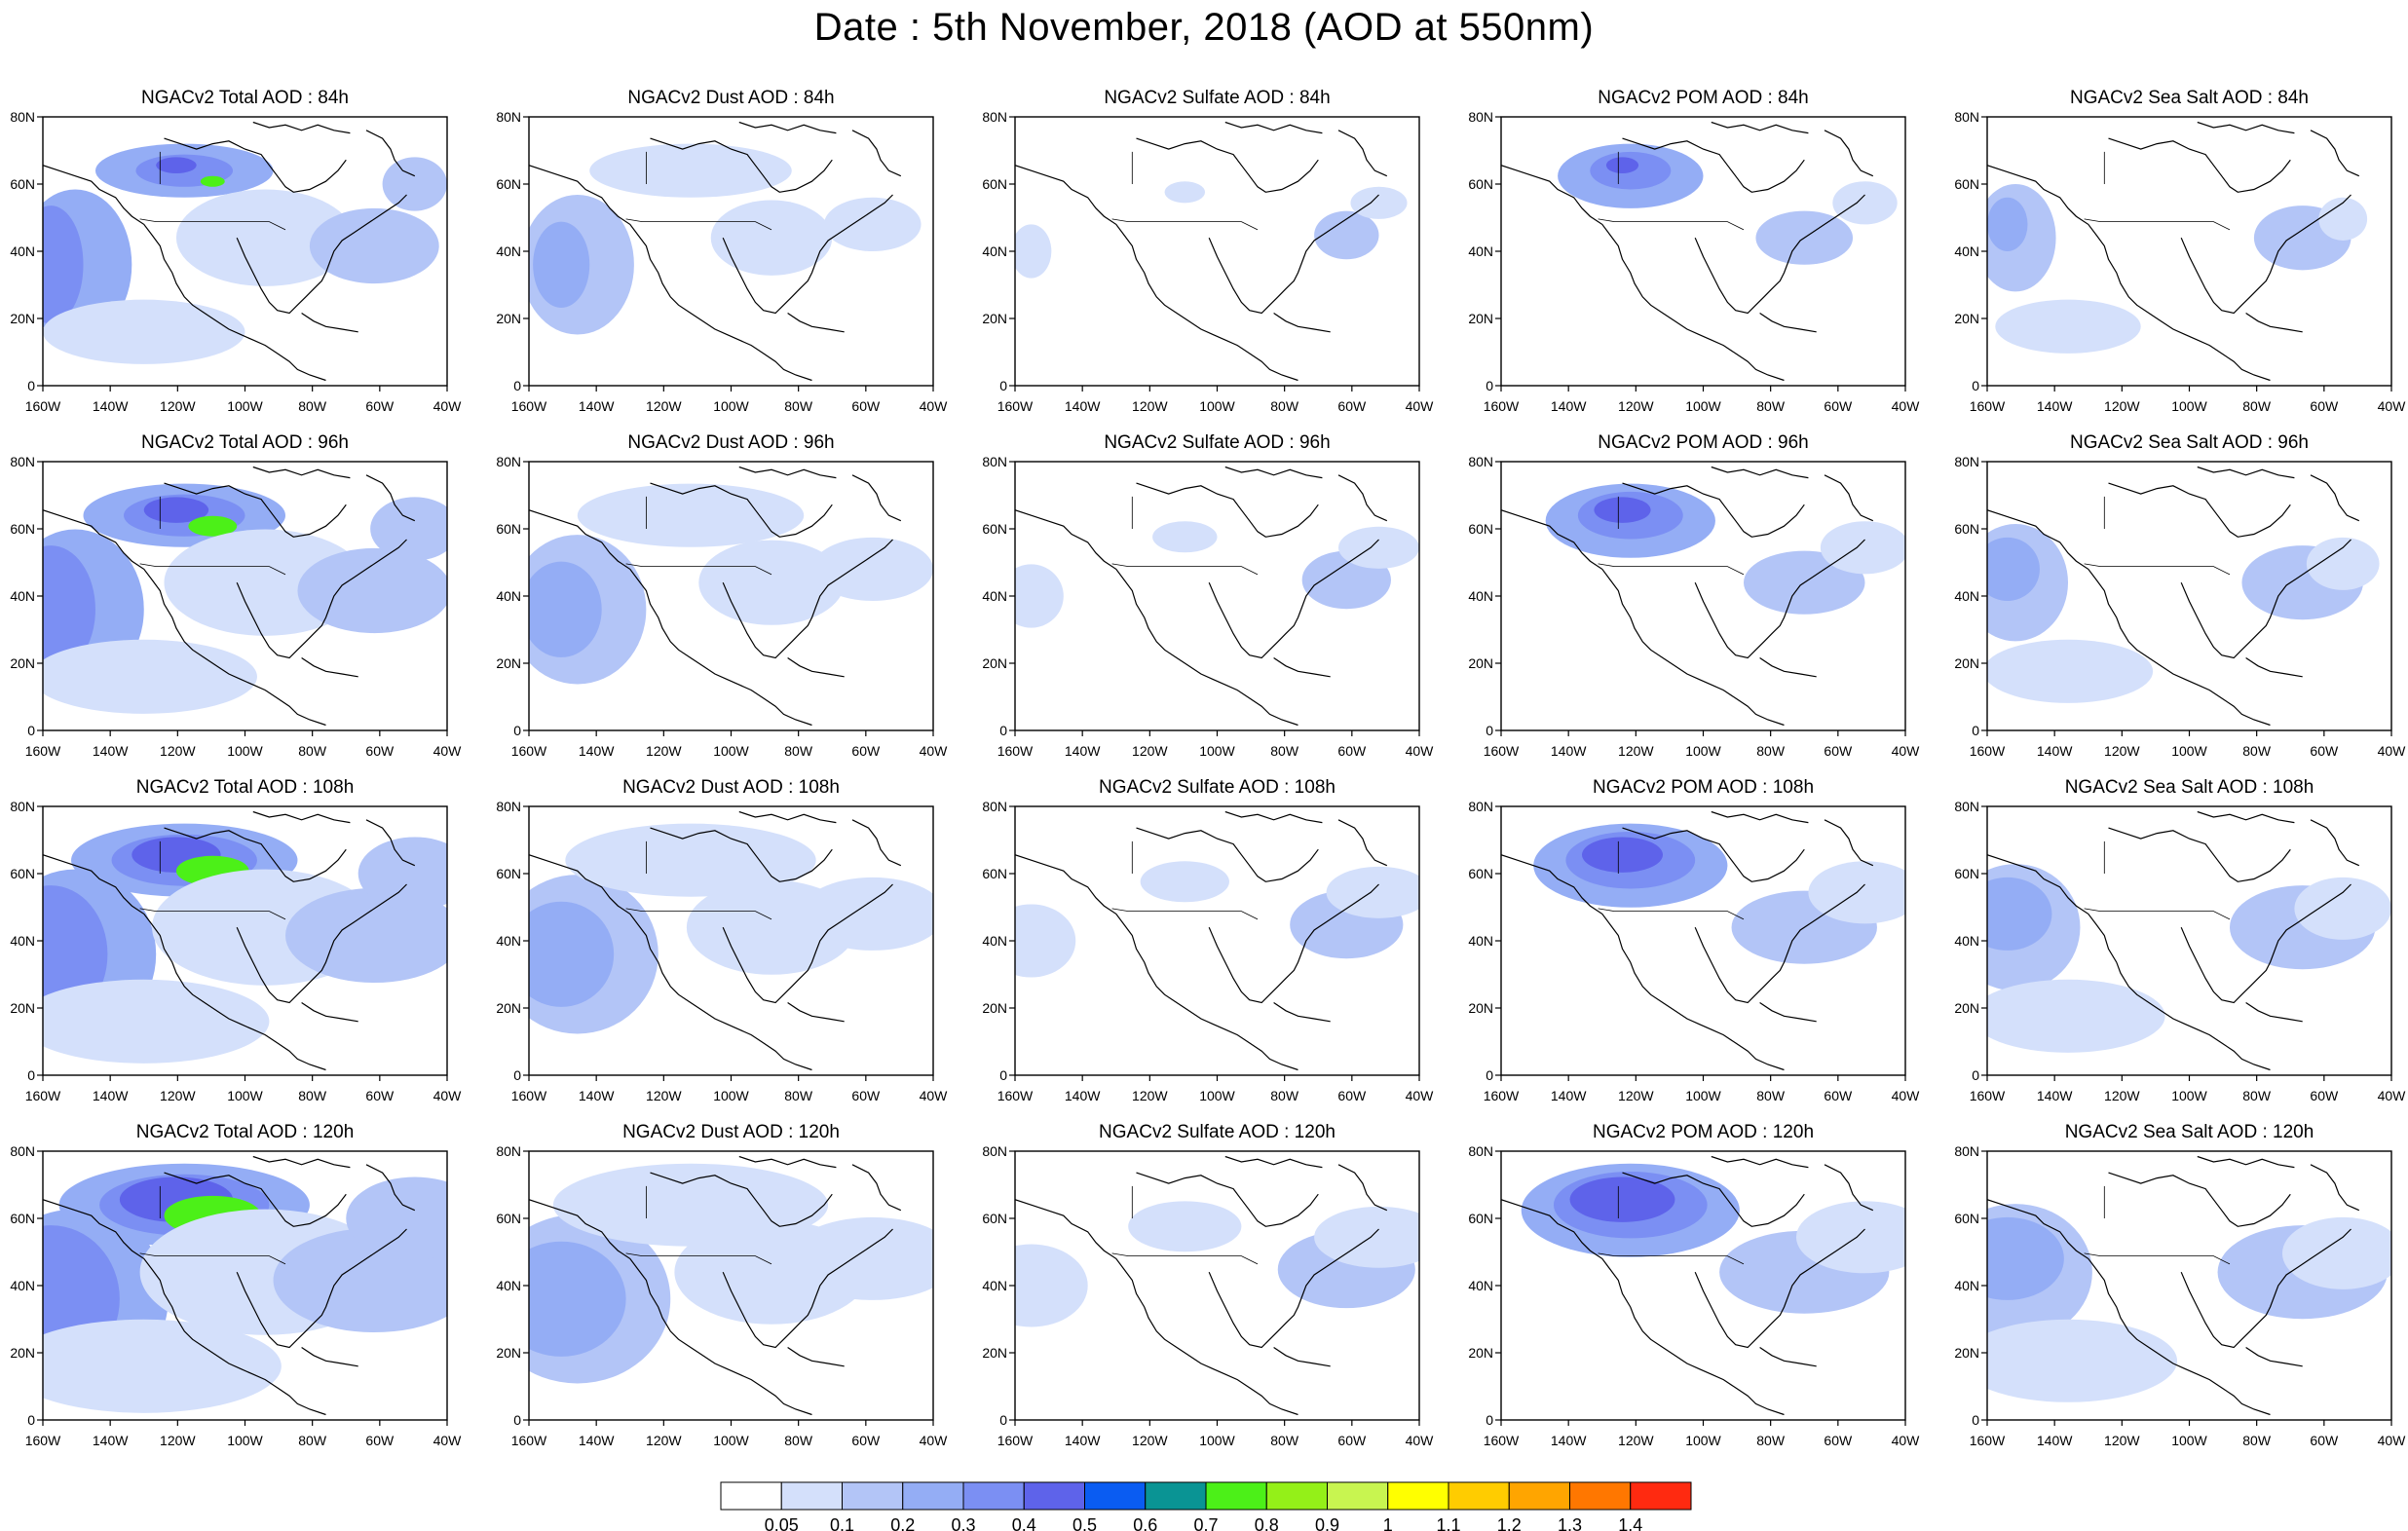 The image size is (2408, 1531). What do you see at coordinates (731, 1132) in the screenshot?
I see `panel-title: NGACv2 Dust AOD : 120h` at bounding box center [731, 1132].